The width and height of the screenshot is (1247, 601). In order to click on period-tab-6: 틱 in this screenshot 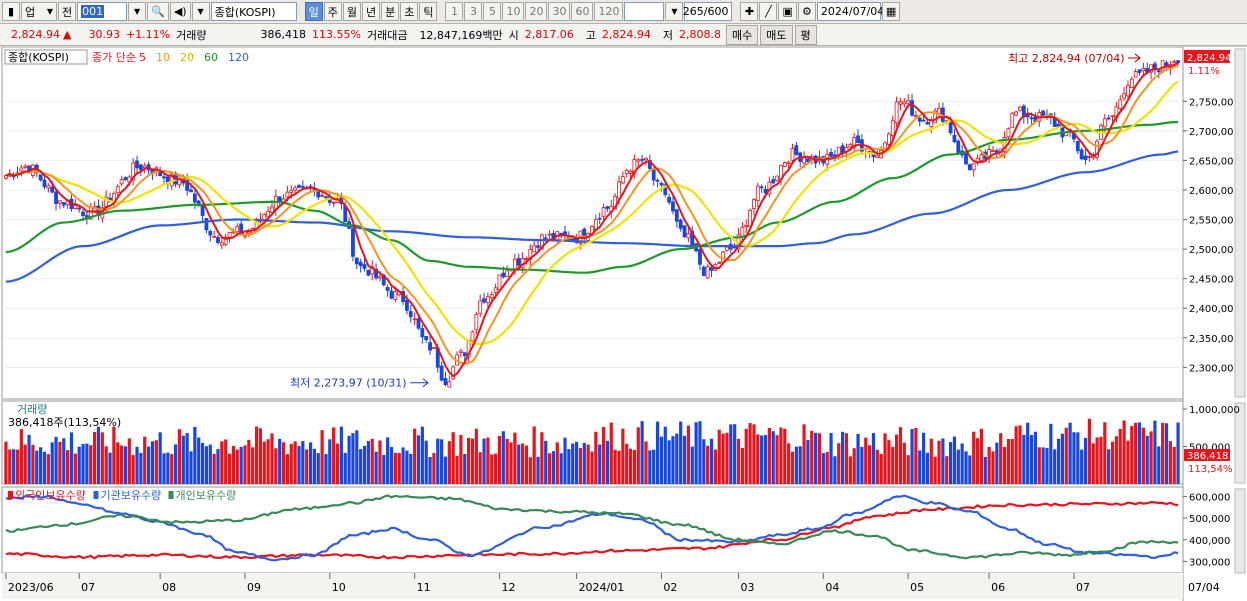, I will do `click(428, 11)`.